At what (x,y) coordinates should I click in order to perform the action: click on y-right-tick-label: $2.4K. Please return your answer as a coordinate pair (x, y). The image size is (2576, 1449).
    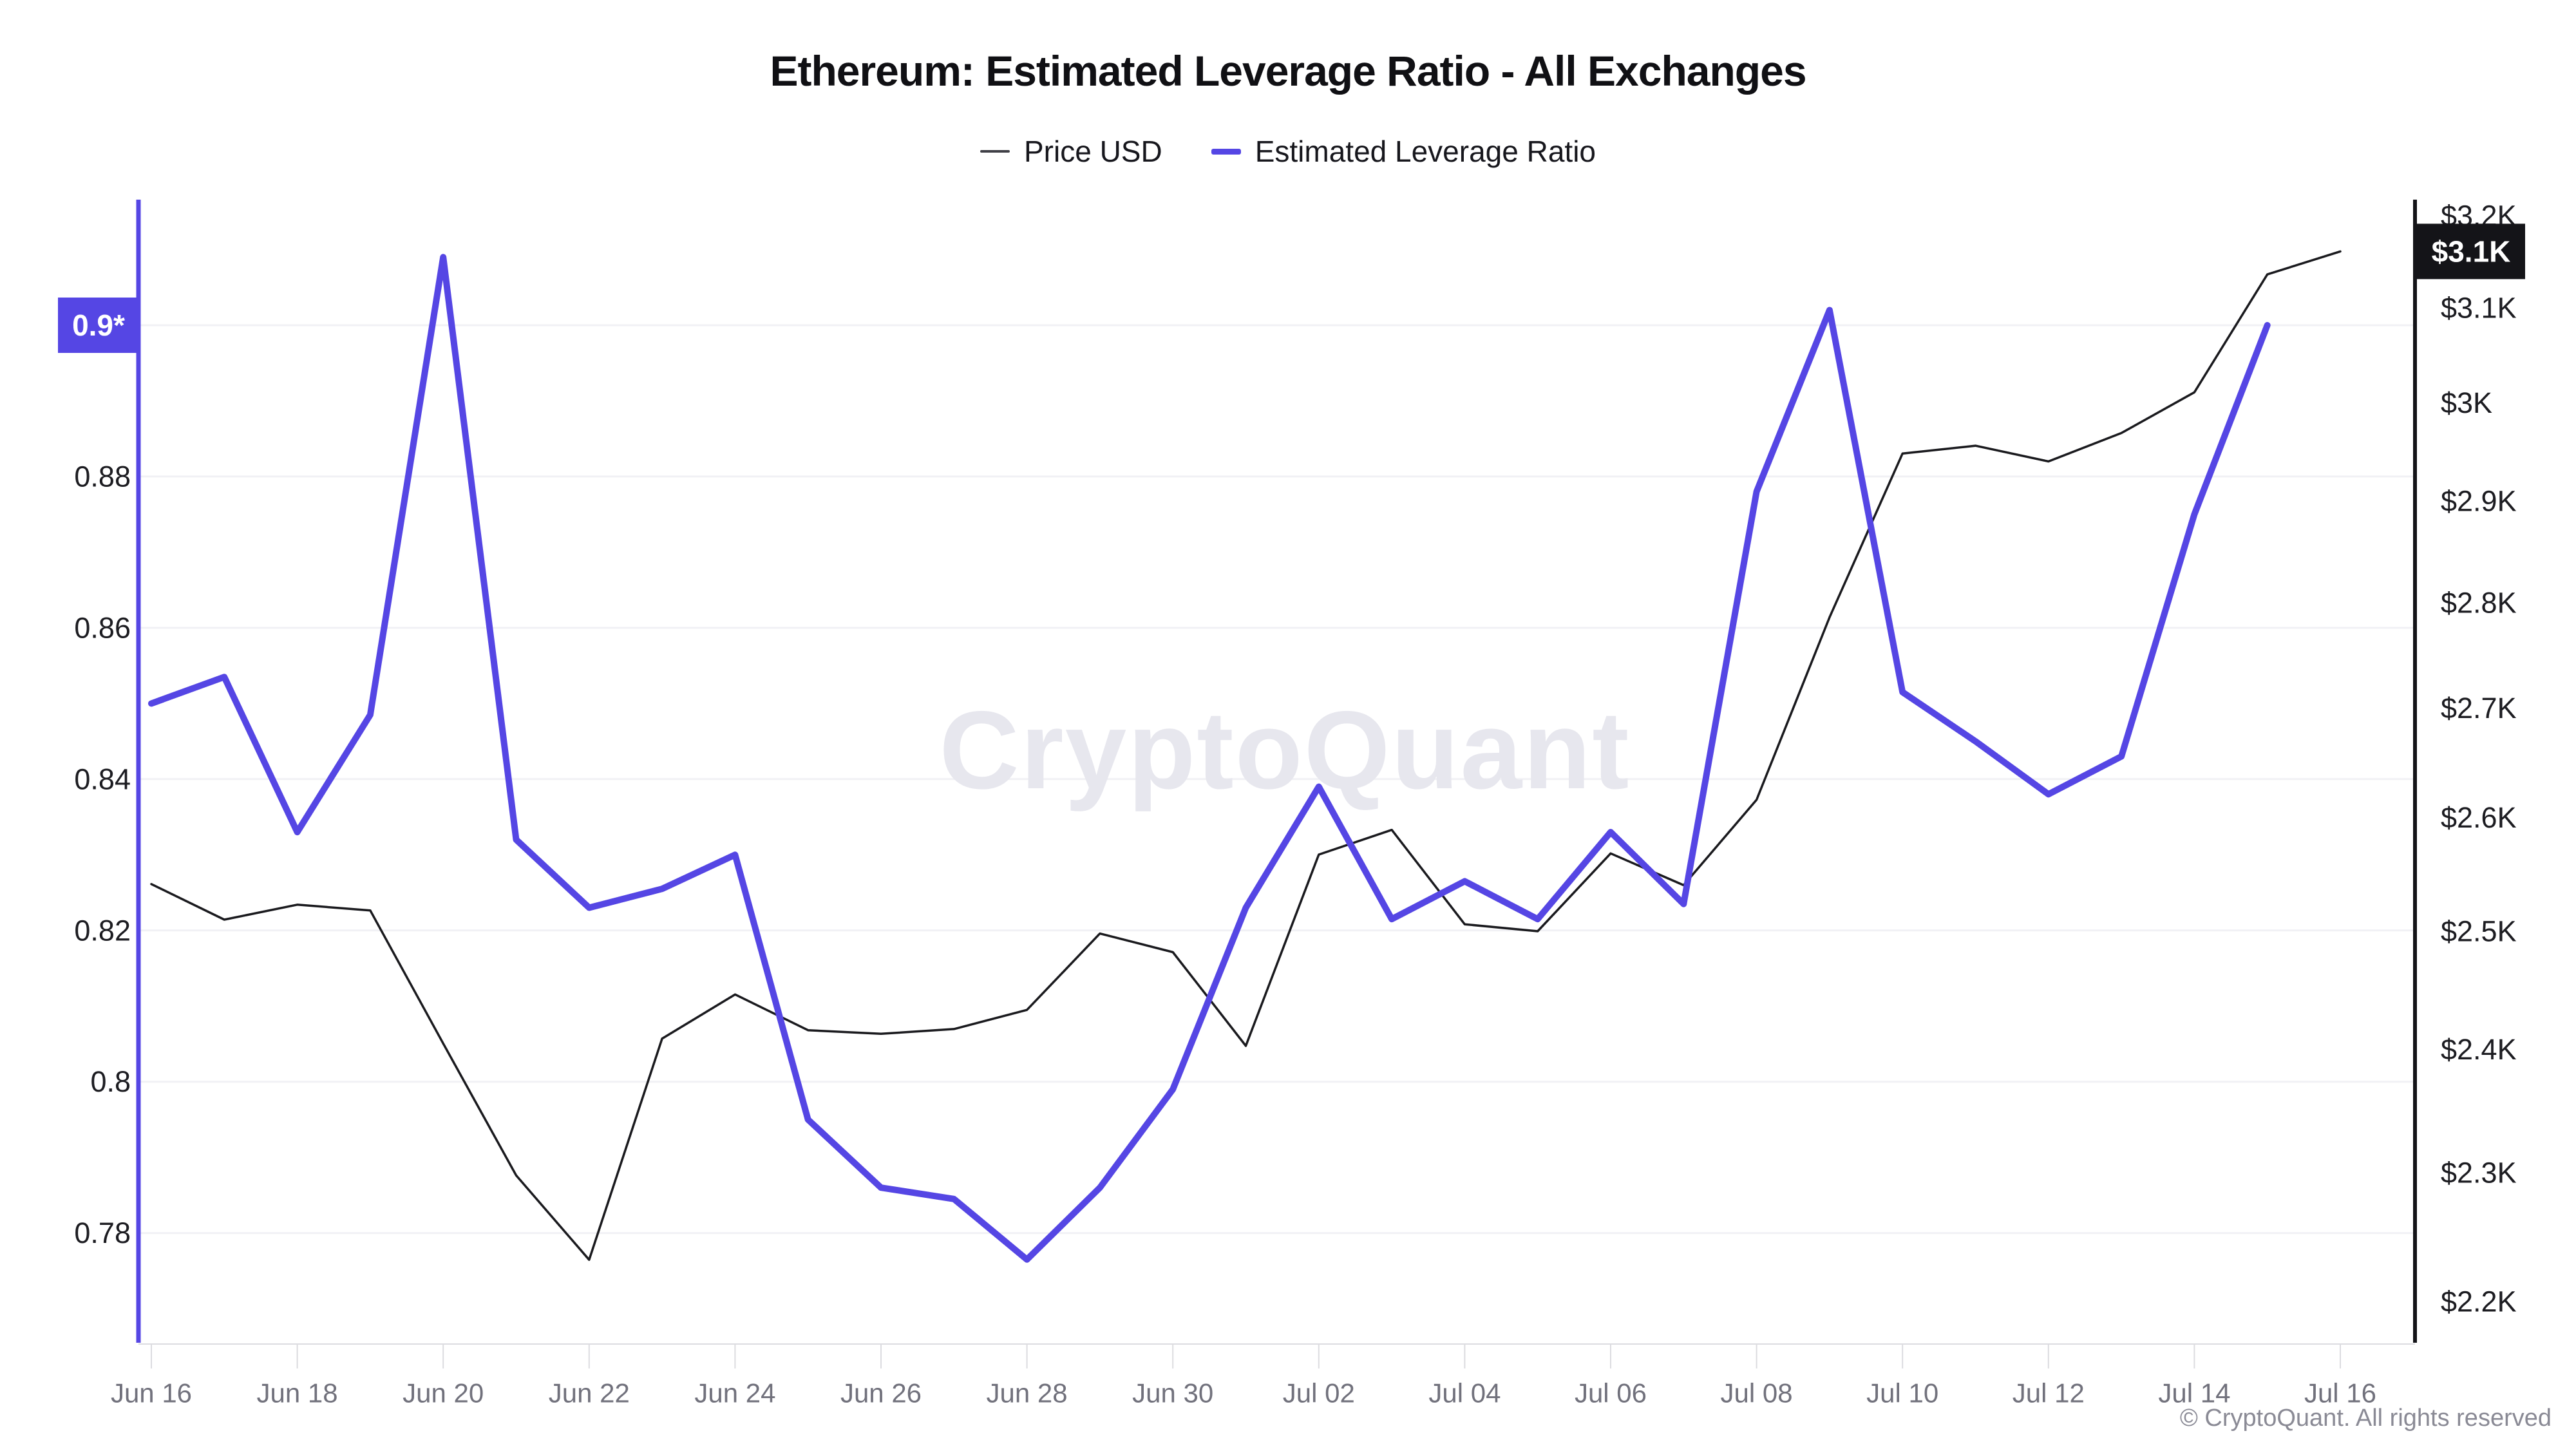
    Looking at the image, I should click on (2479, 1049).